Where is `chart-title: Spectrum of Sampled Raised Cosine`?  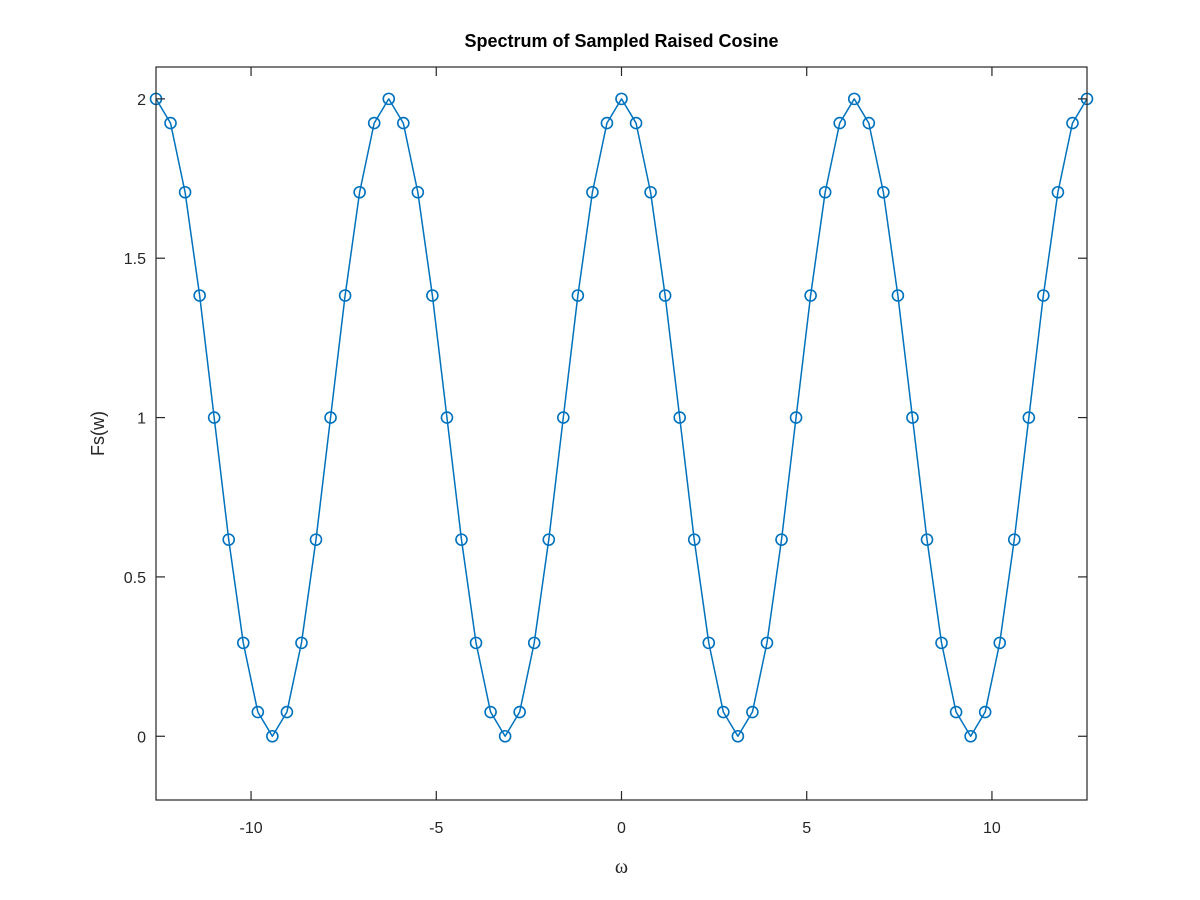
chart-title: Spectrum of Sampled Raised Cosine is located at coordinates (621, 41).